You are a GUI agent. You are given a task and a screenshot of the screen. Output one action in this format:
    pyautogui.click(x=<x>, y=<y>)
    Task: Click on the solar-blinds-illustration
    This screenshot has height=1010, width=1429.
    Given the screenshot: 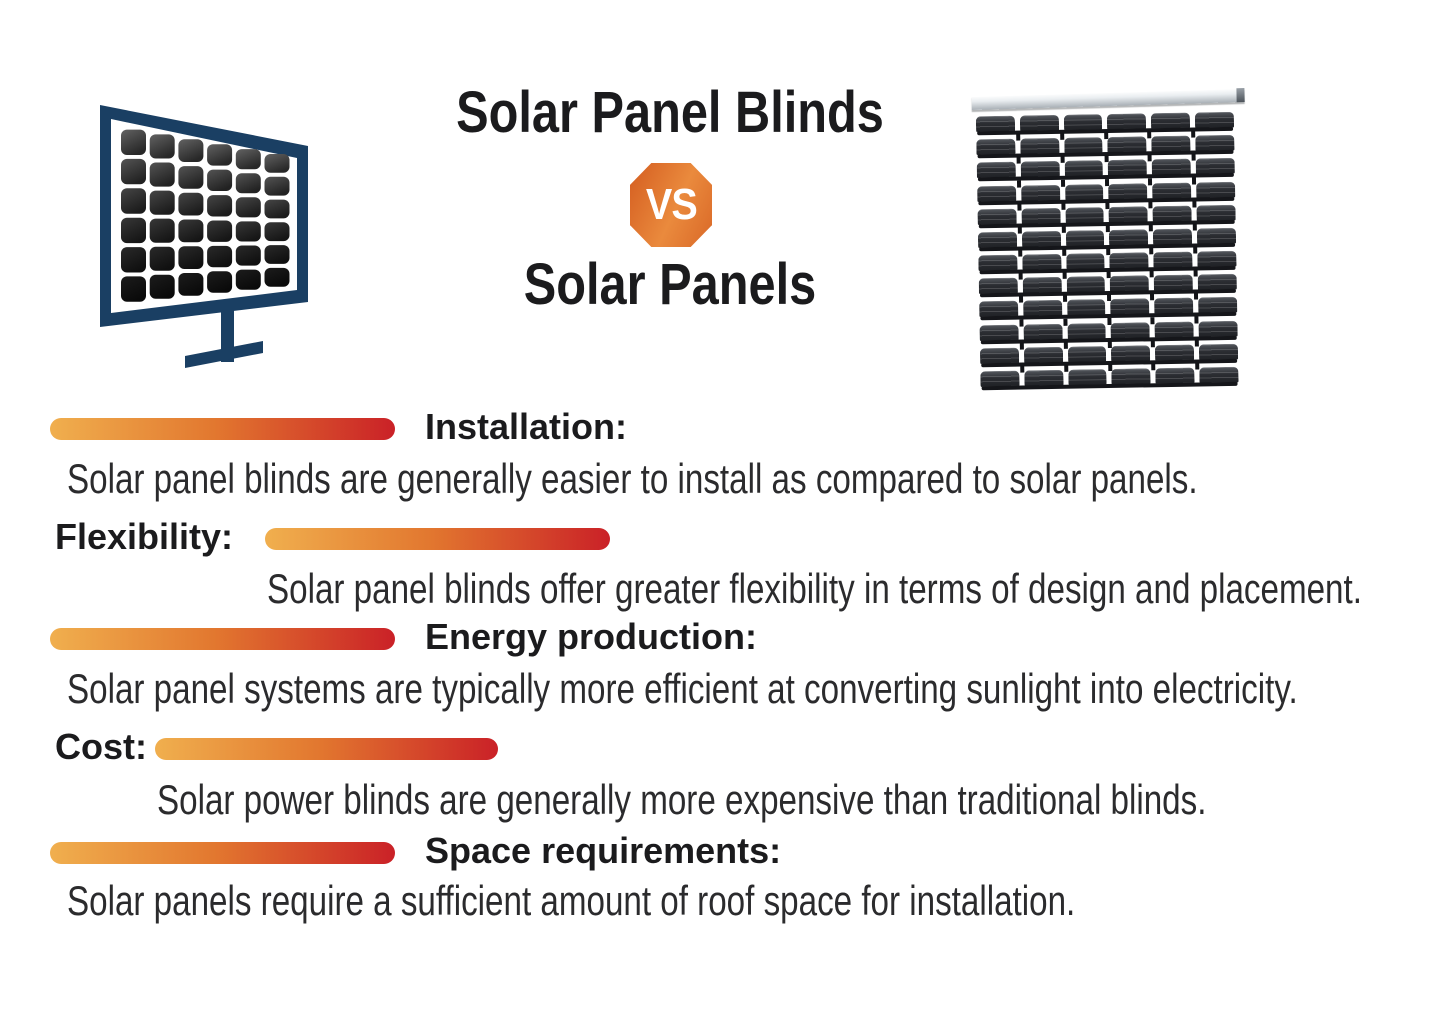 What is the action you would take?
    pyautogui.click(x=1108, y=238)
    